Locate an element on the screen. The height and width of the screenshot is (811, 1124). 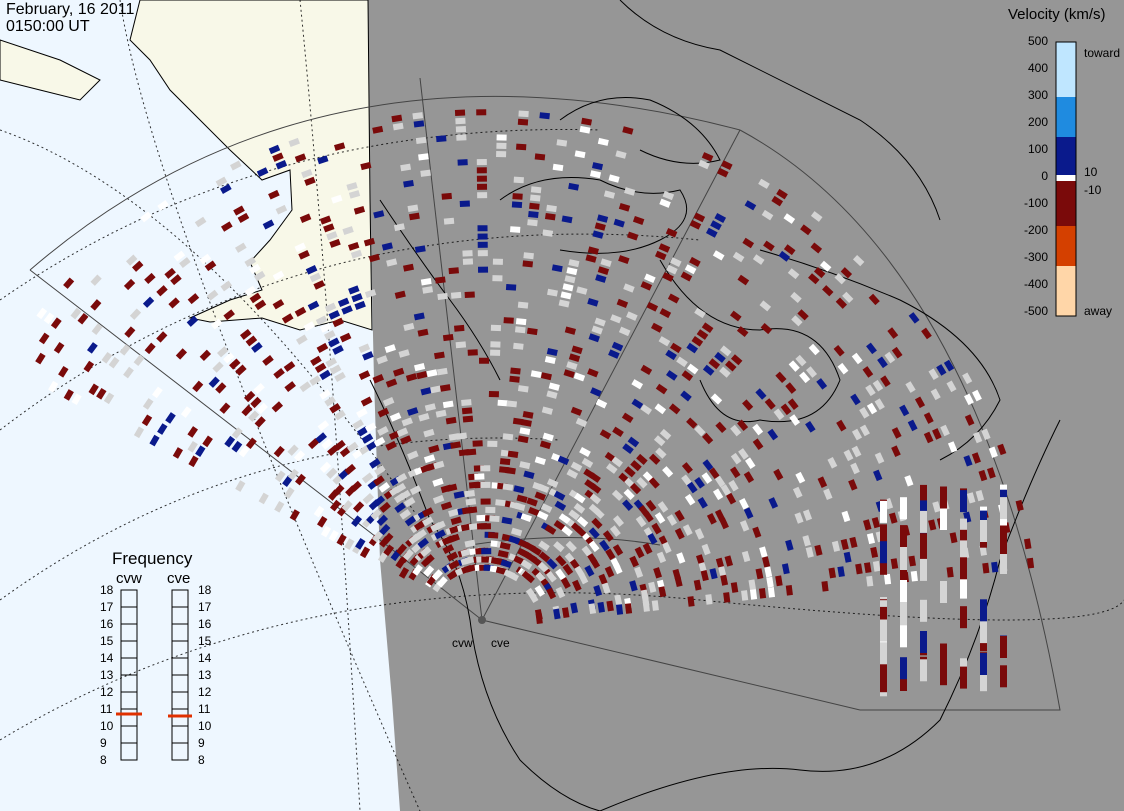
freq-scale-label: 14 is located at coordinates (107, 658).